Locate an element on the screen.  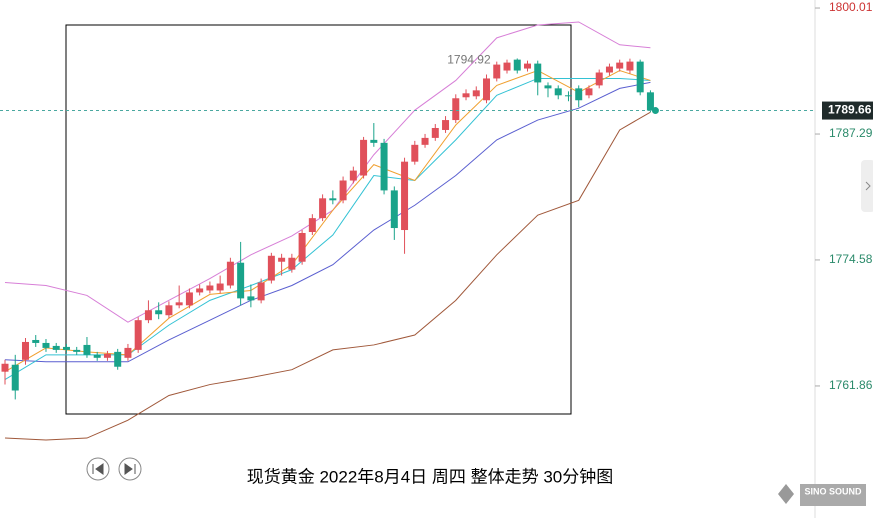
last-price-box is located at coordinates (847, 110).